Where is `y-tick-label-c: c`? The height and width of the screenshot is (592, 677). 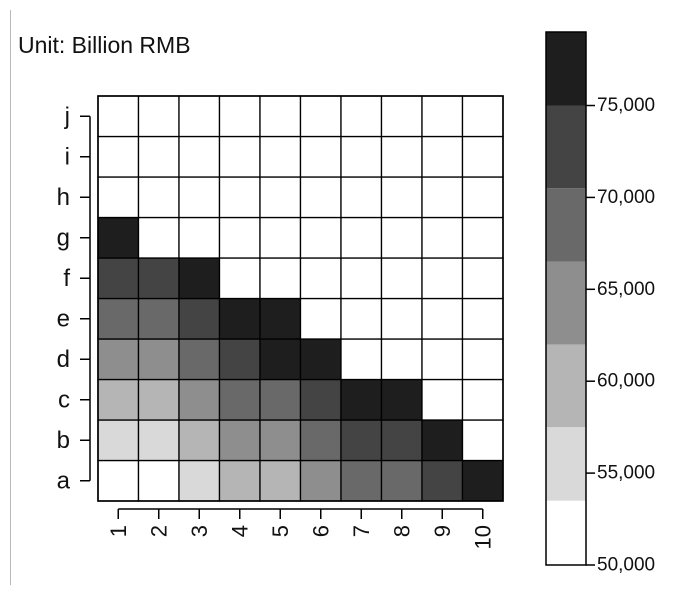
y-tick-label-c: c is located at coordinates (64, 399).